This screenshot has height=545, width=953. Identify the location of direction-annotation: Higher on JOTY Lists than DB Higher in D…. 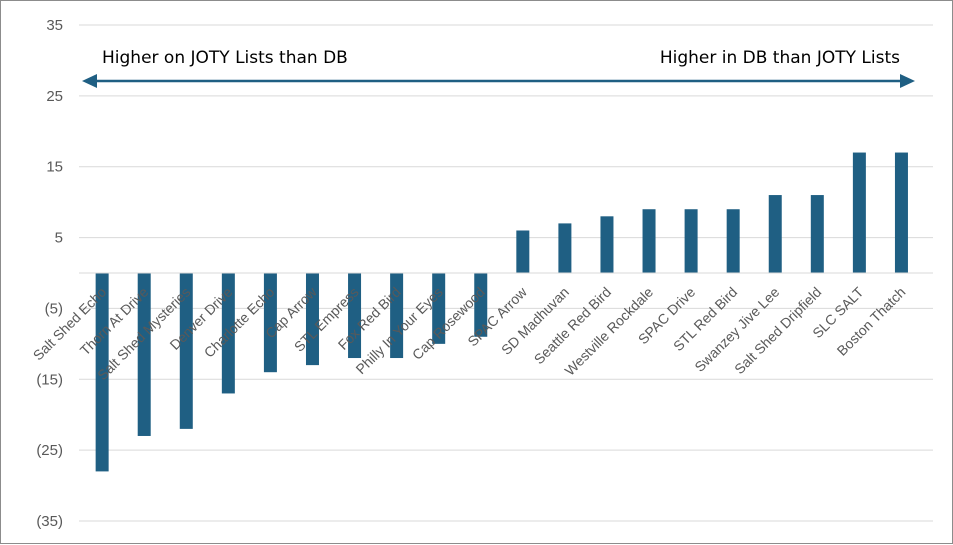
(498, 68).